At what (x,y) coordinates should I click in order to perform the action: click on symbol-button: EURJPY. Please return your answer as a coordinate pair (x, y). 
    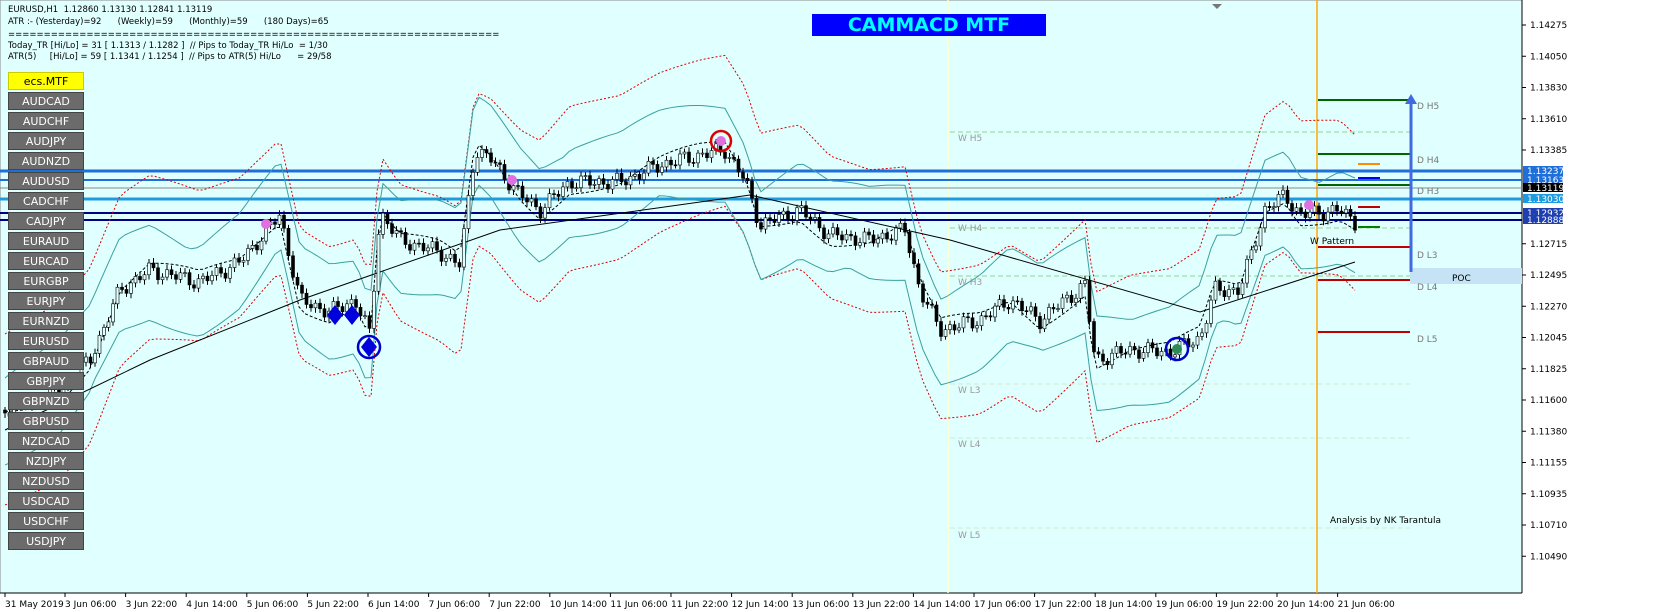
    Looking at the image, I should click on (46, 301).